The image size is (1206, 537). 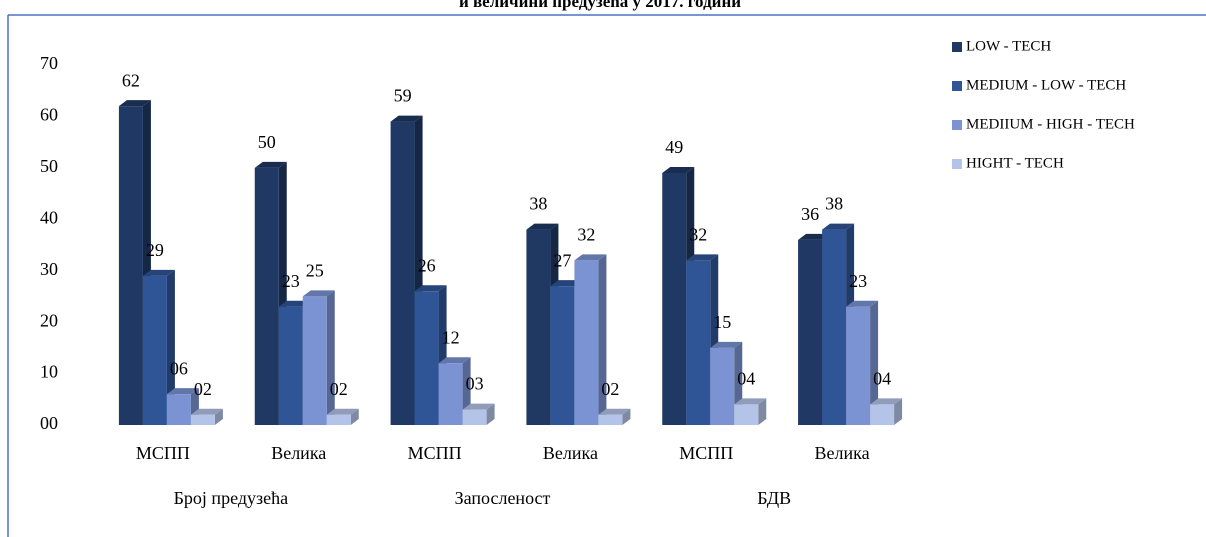 I want to click on group-label: Број предузећа, so click(x=231, y=498).